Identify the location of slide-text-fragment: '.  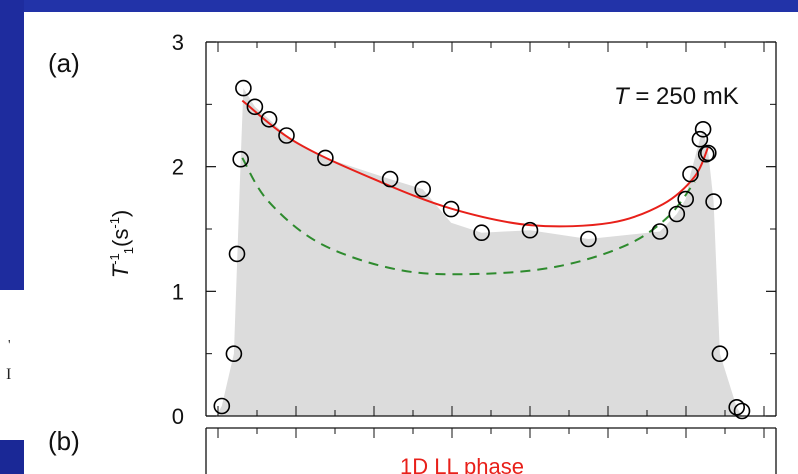
(9, 345).